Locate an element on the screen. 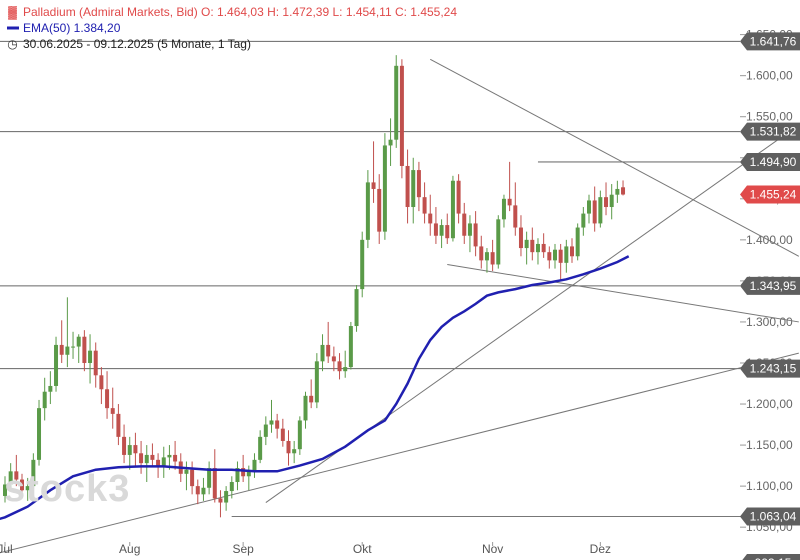 The image size is (800, 560). y-tick-label: 1.400,00 is located at coordinates (769, 240).